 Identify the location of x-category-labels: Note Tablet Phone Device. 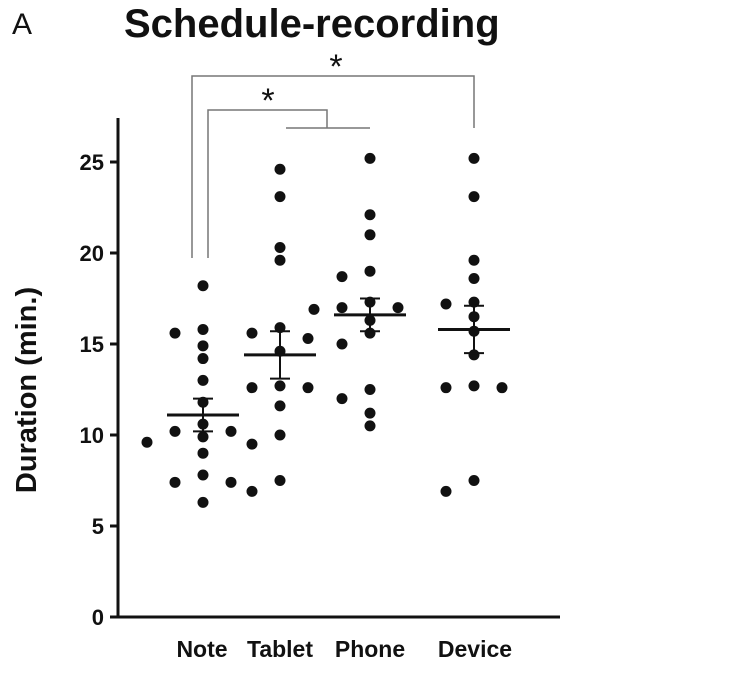
(344, 649).